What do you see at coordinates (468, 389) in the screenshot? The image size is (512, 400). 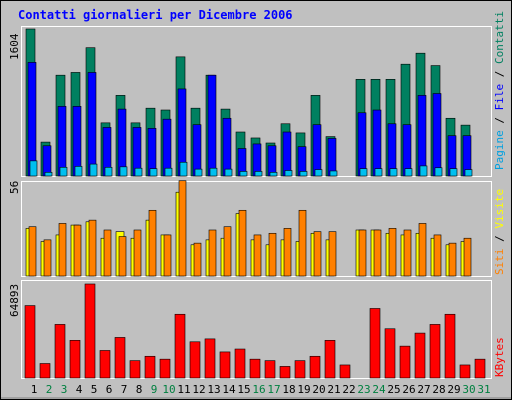 I see `day-label: 30` at bounding box center [468, 389].